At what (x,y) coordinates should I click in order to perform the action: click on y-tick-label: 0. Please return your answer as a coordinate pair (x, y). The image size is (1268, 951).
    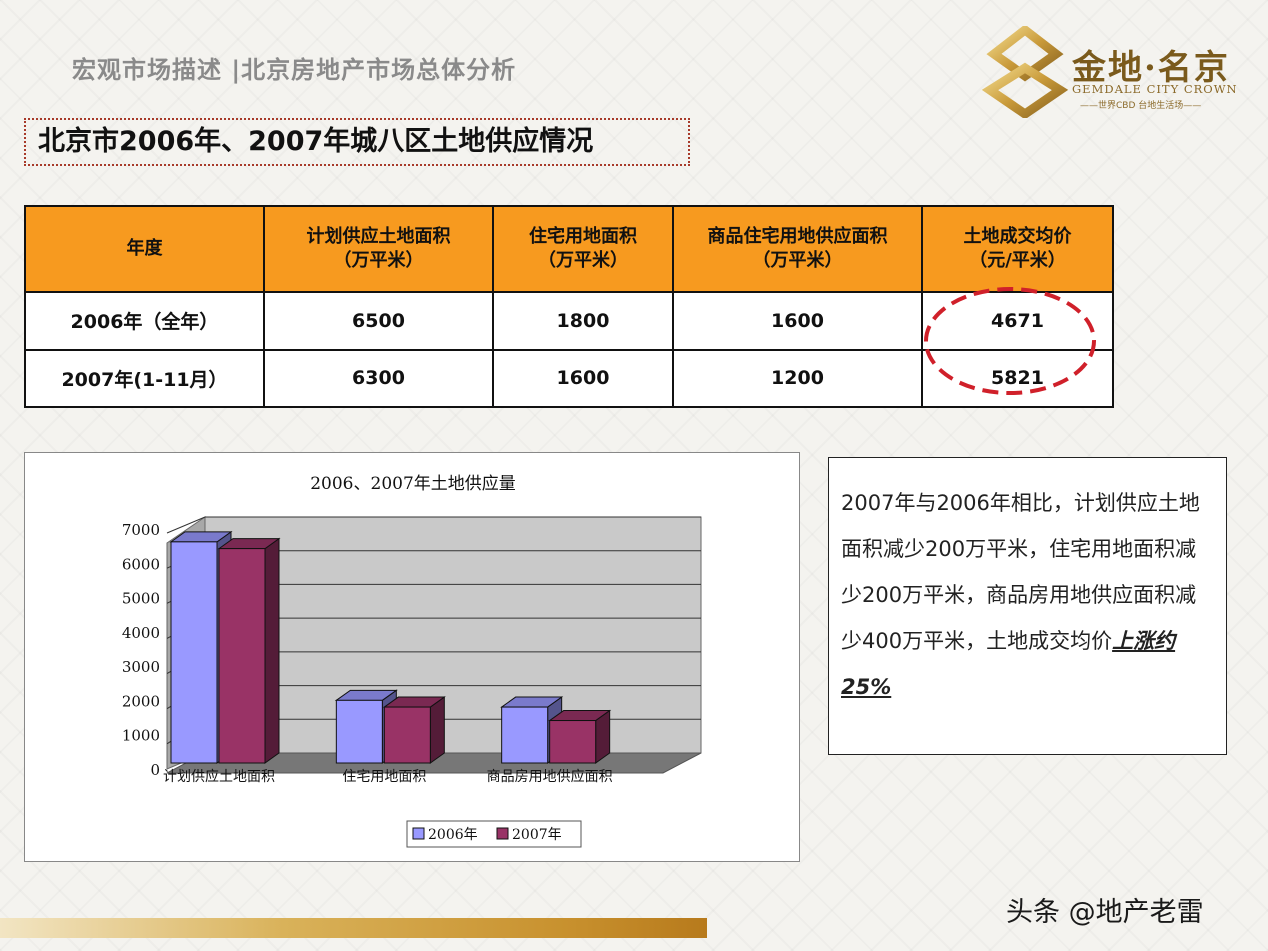
    Looking at the image, I should click on (155, 770).